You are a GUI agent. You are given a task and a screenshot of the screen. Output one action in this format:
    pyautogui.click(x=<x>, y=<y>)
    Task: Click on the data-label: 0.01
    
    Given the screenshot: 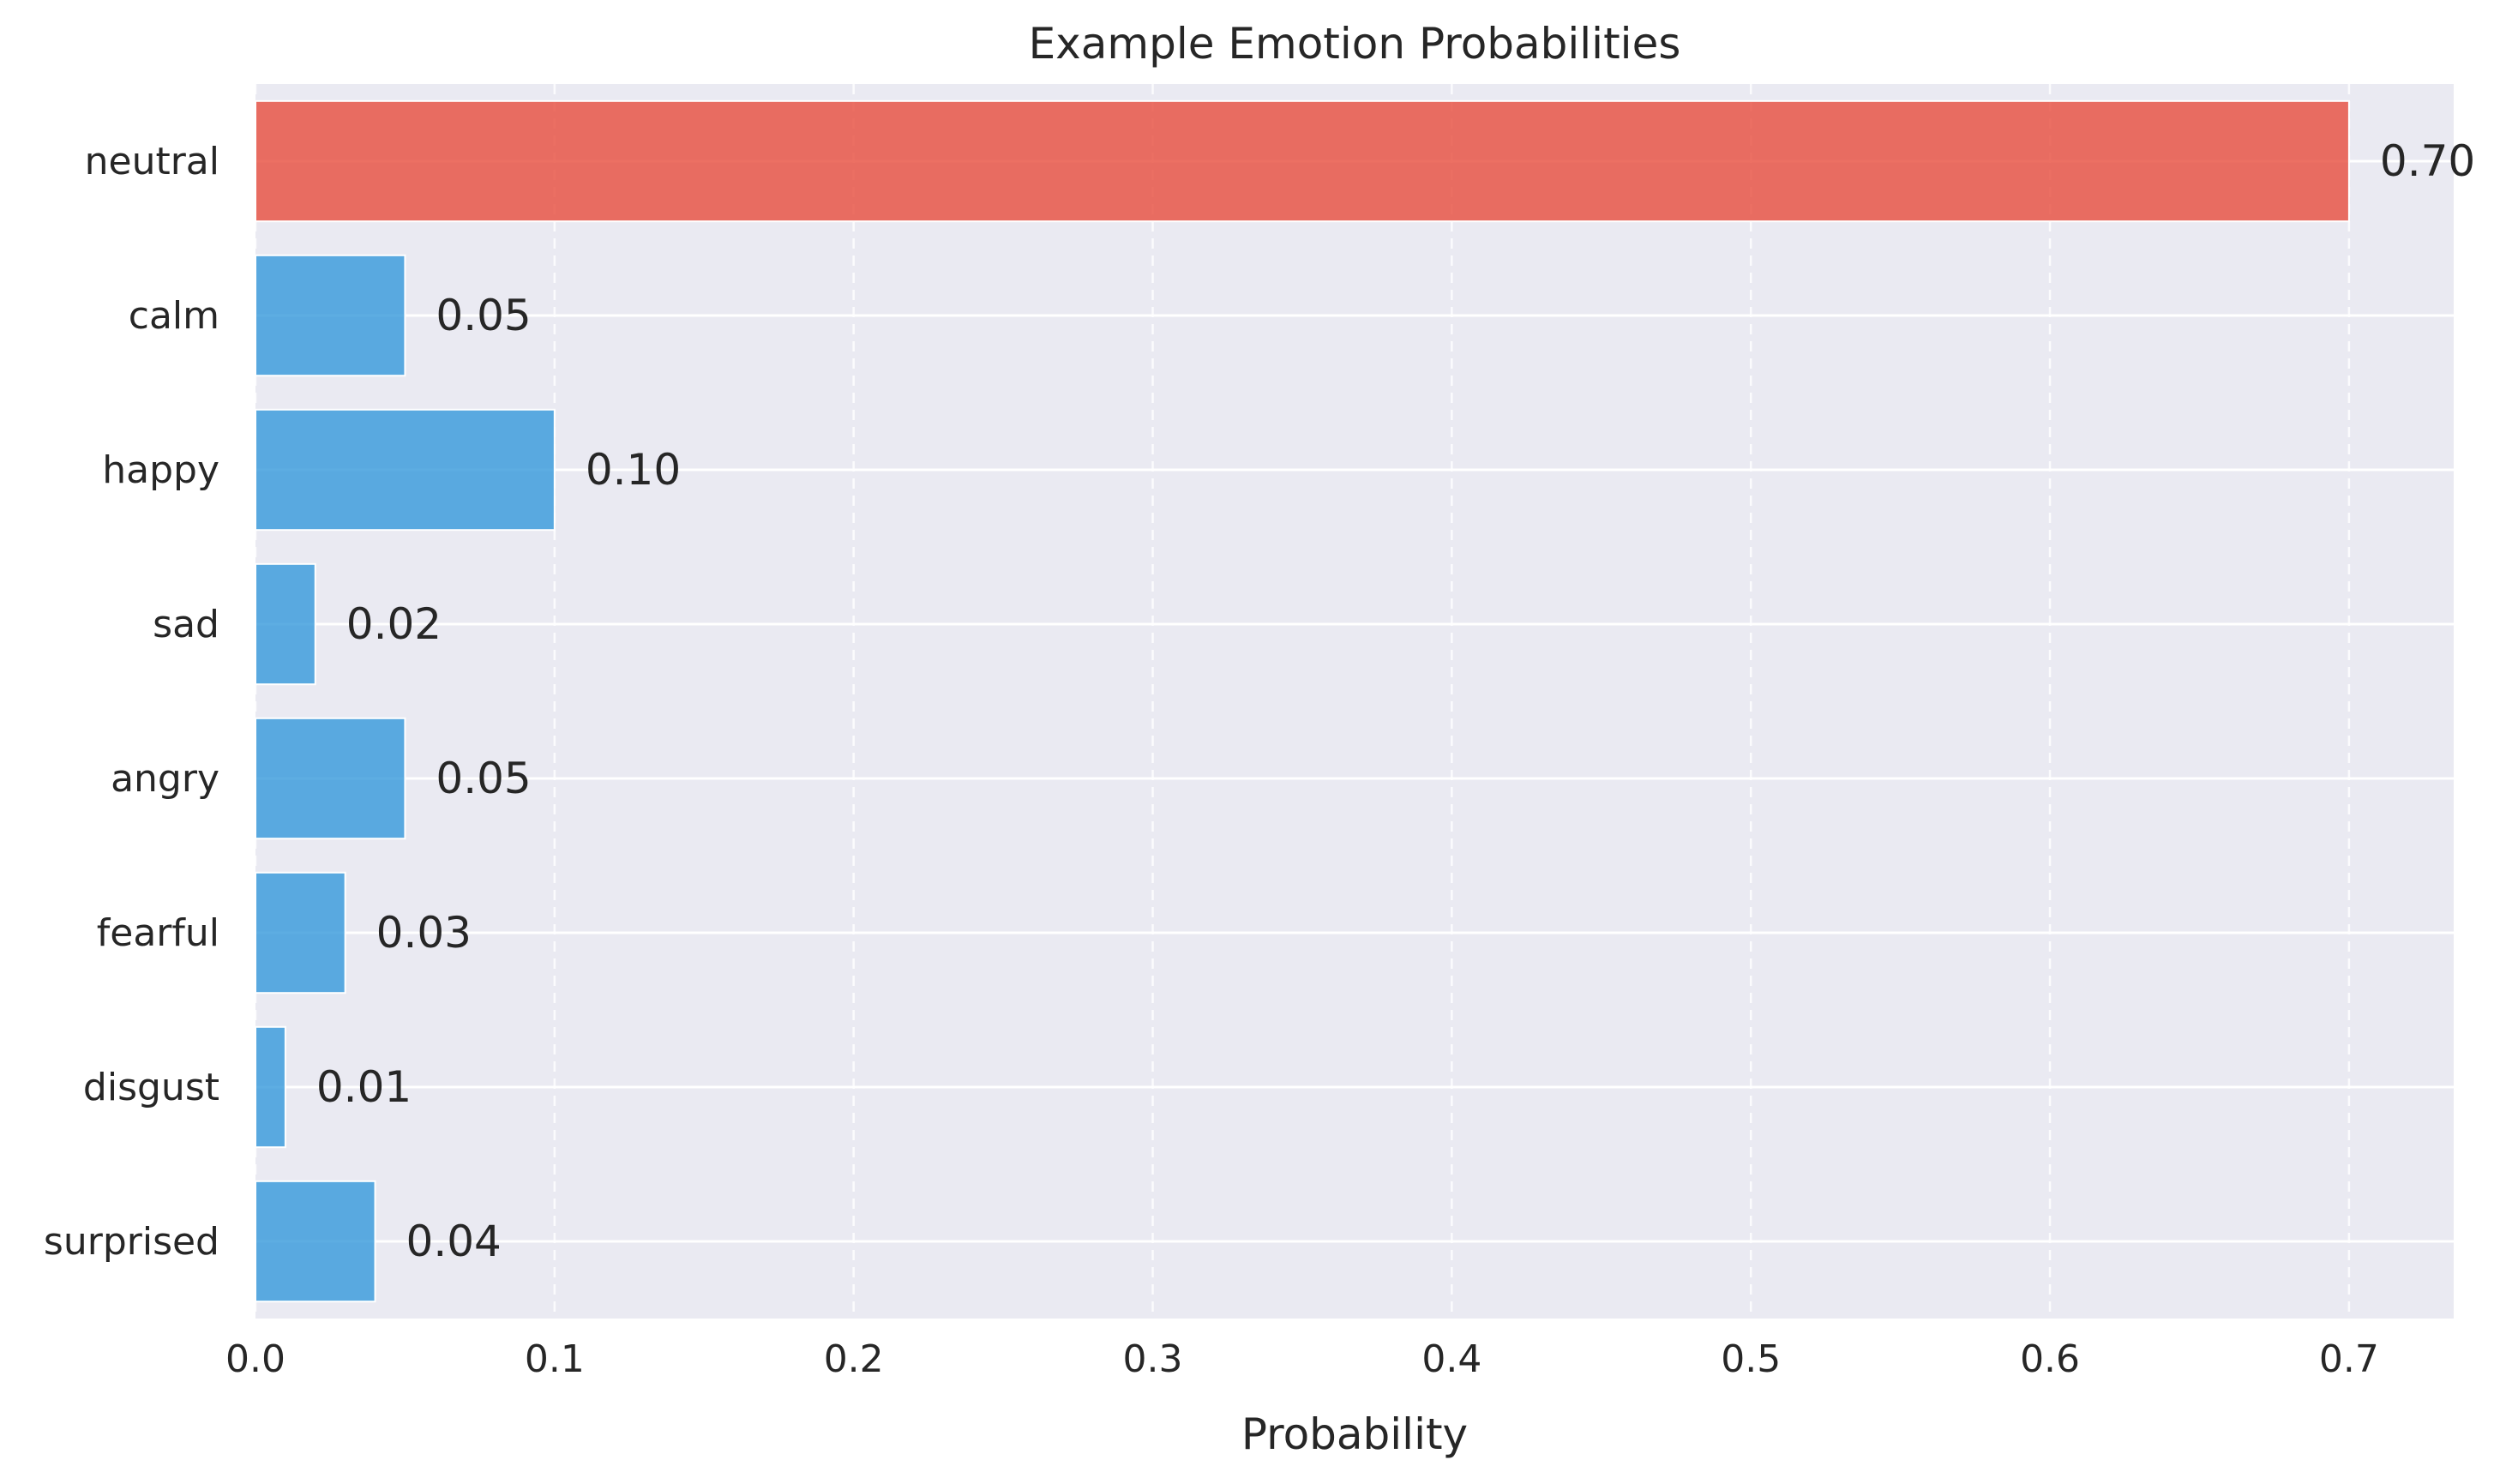 What is the action you would take?
    pyautogui.click(x=364, y=1087)
    